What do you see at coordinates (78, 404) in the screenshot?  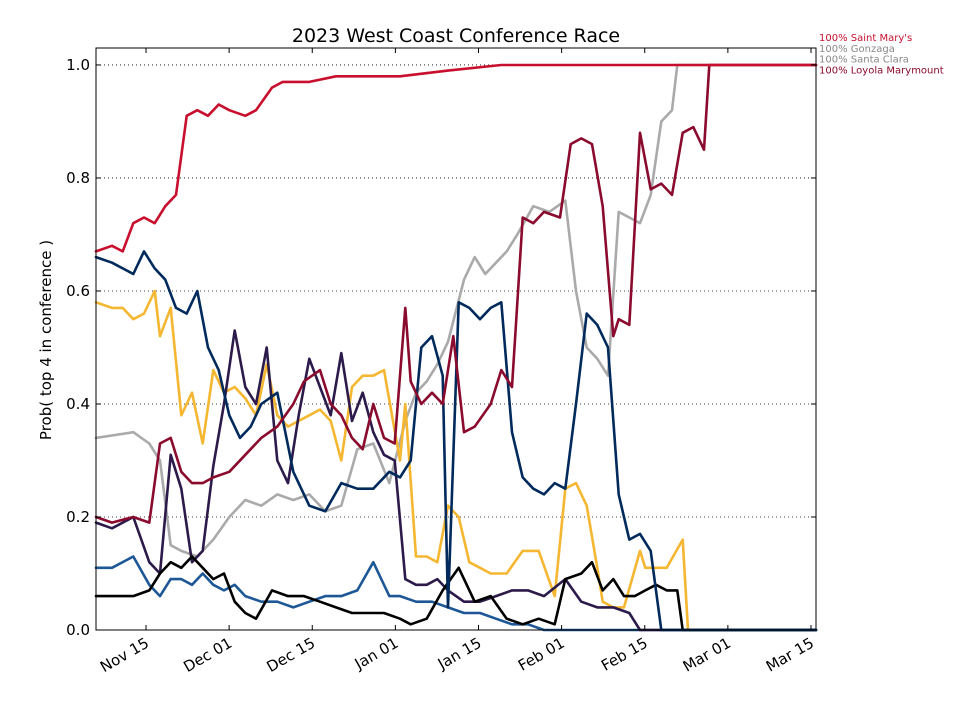 I see `y-tick-label: 0.4` at bounding box center [78, 404].